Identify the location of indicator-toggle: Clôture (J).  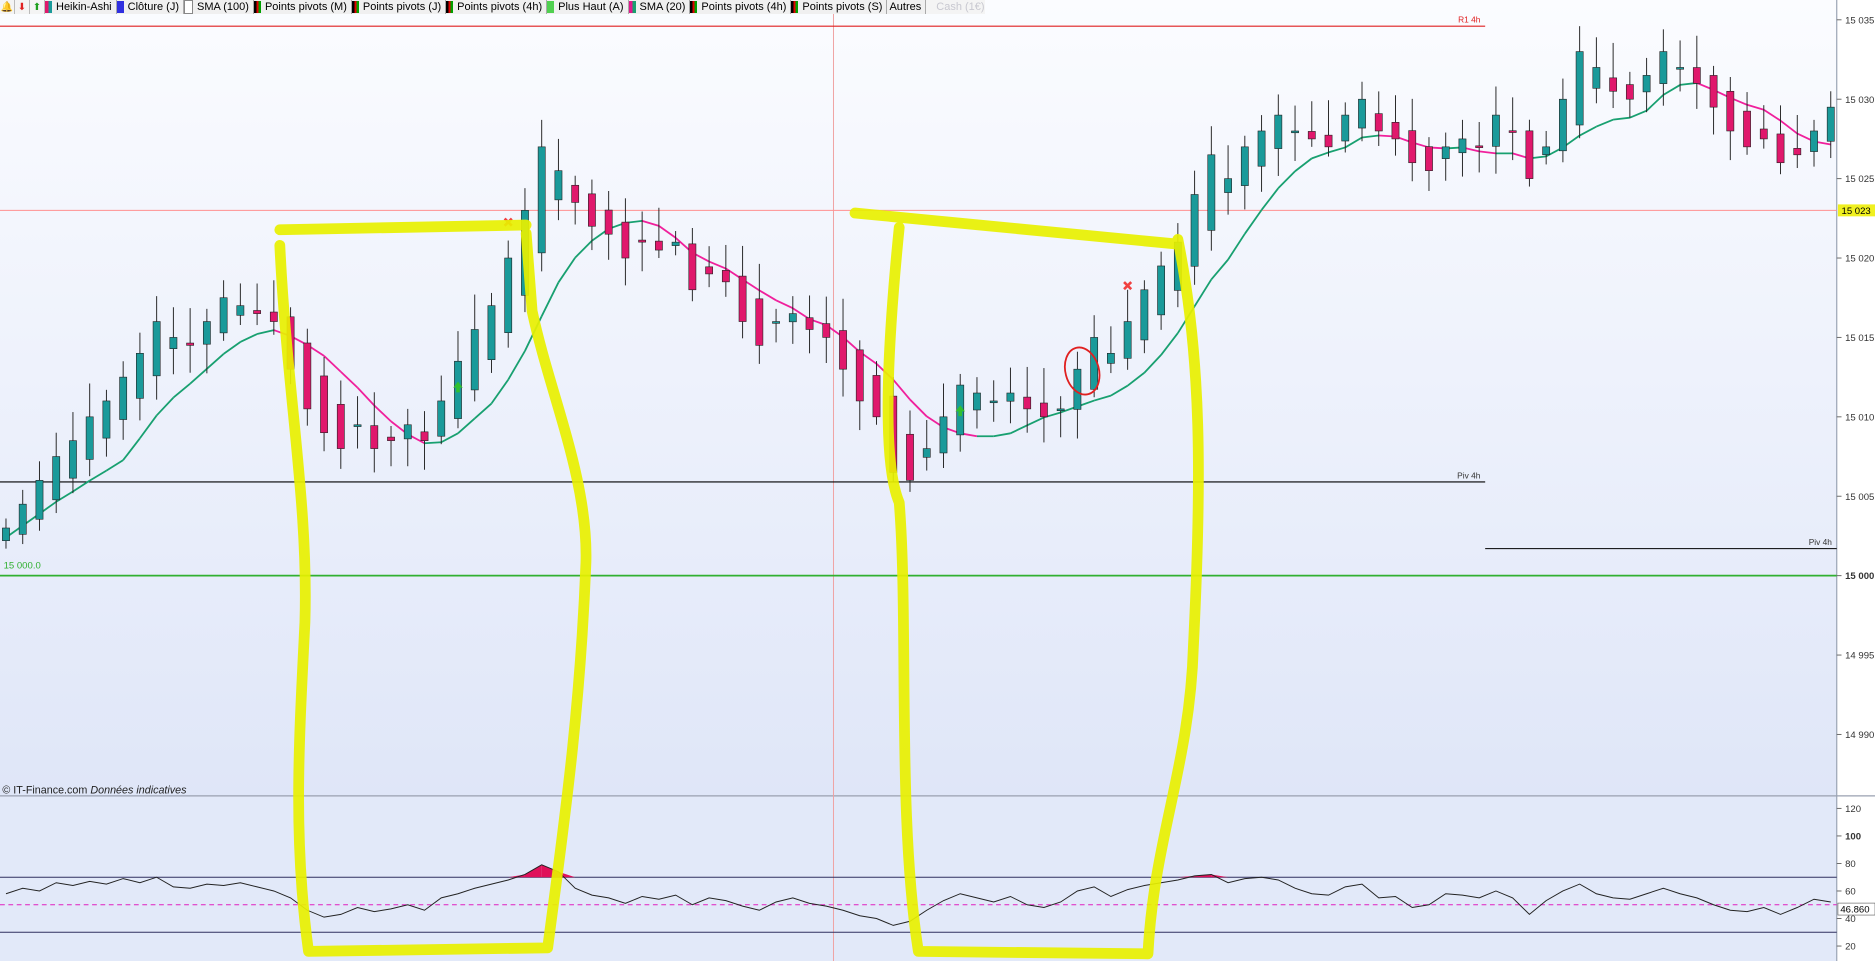
(150, 7).